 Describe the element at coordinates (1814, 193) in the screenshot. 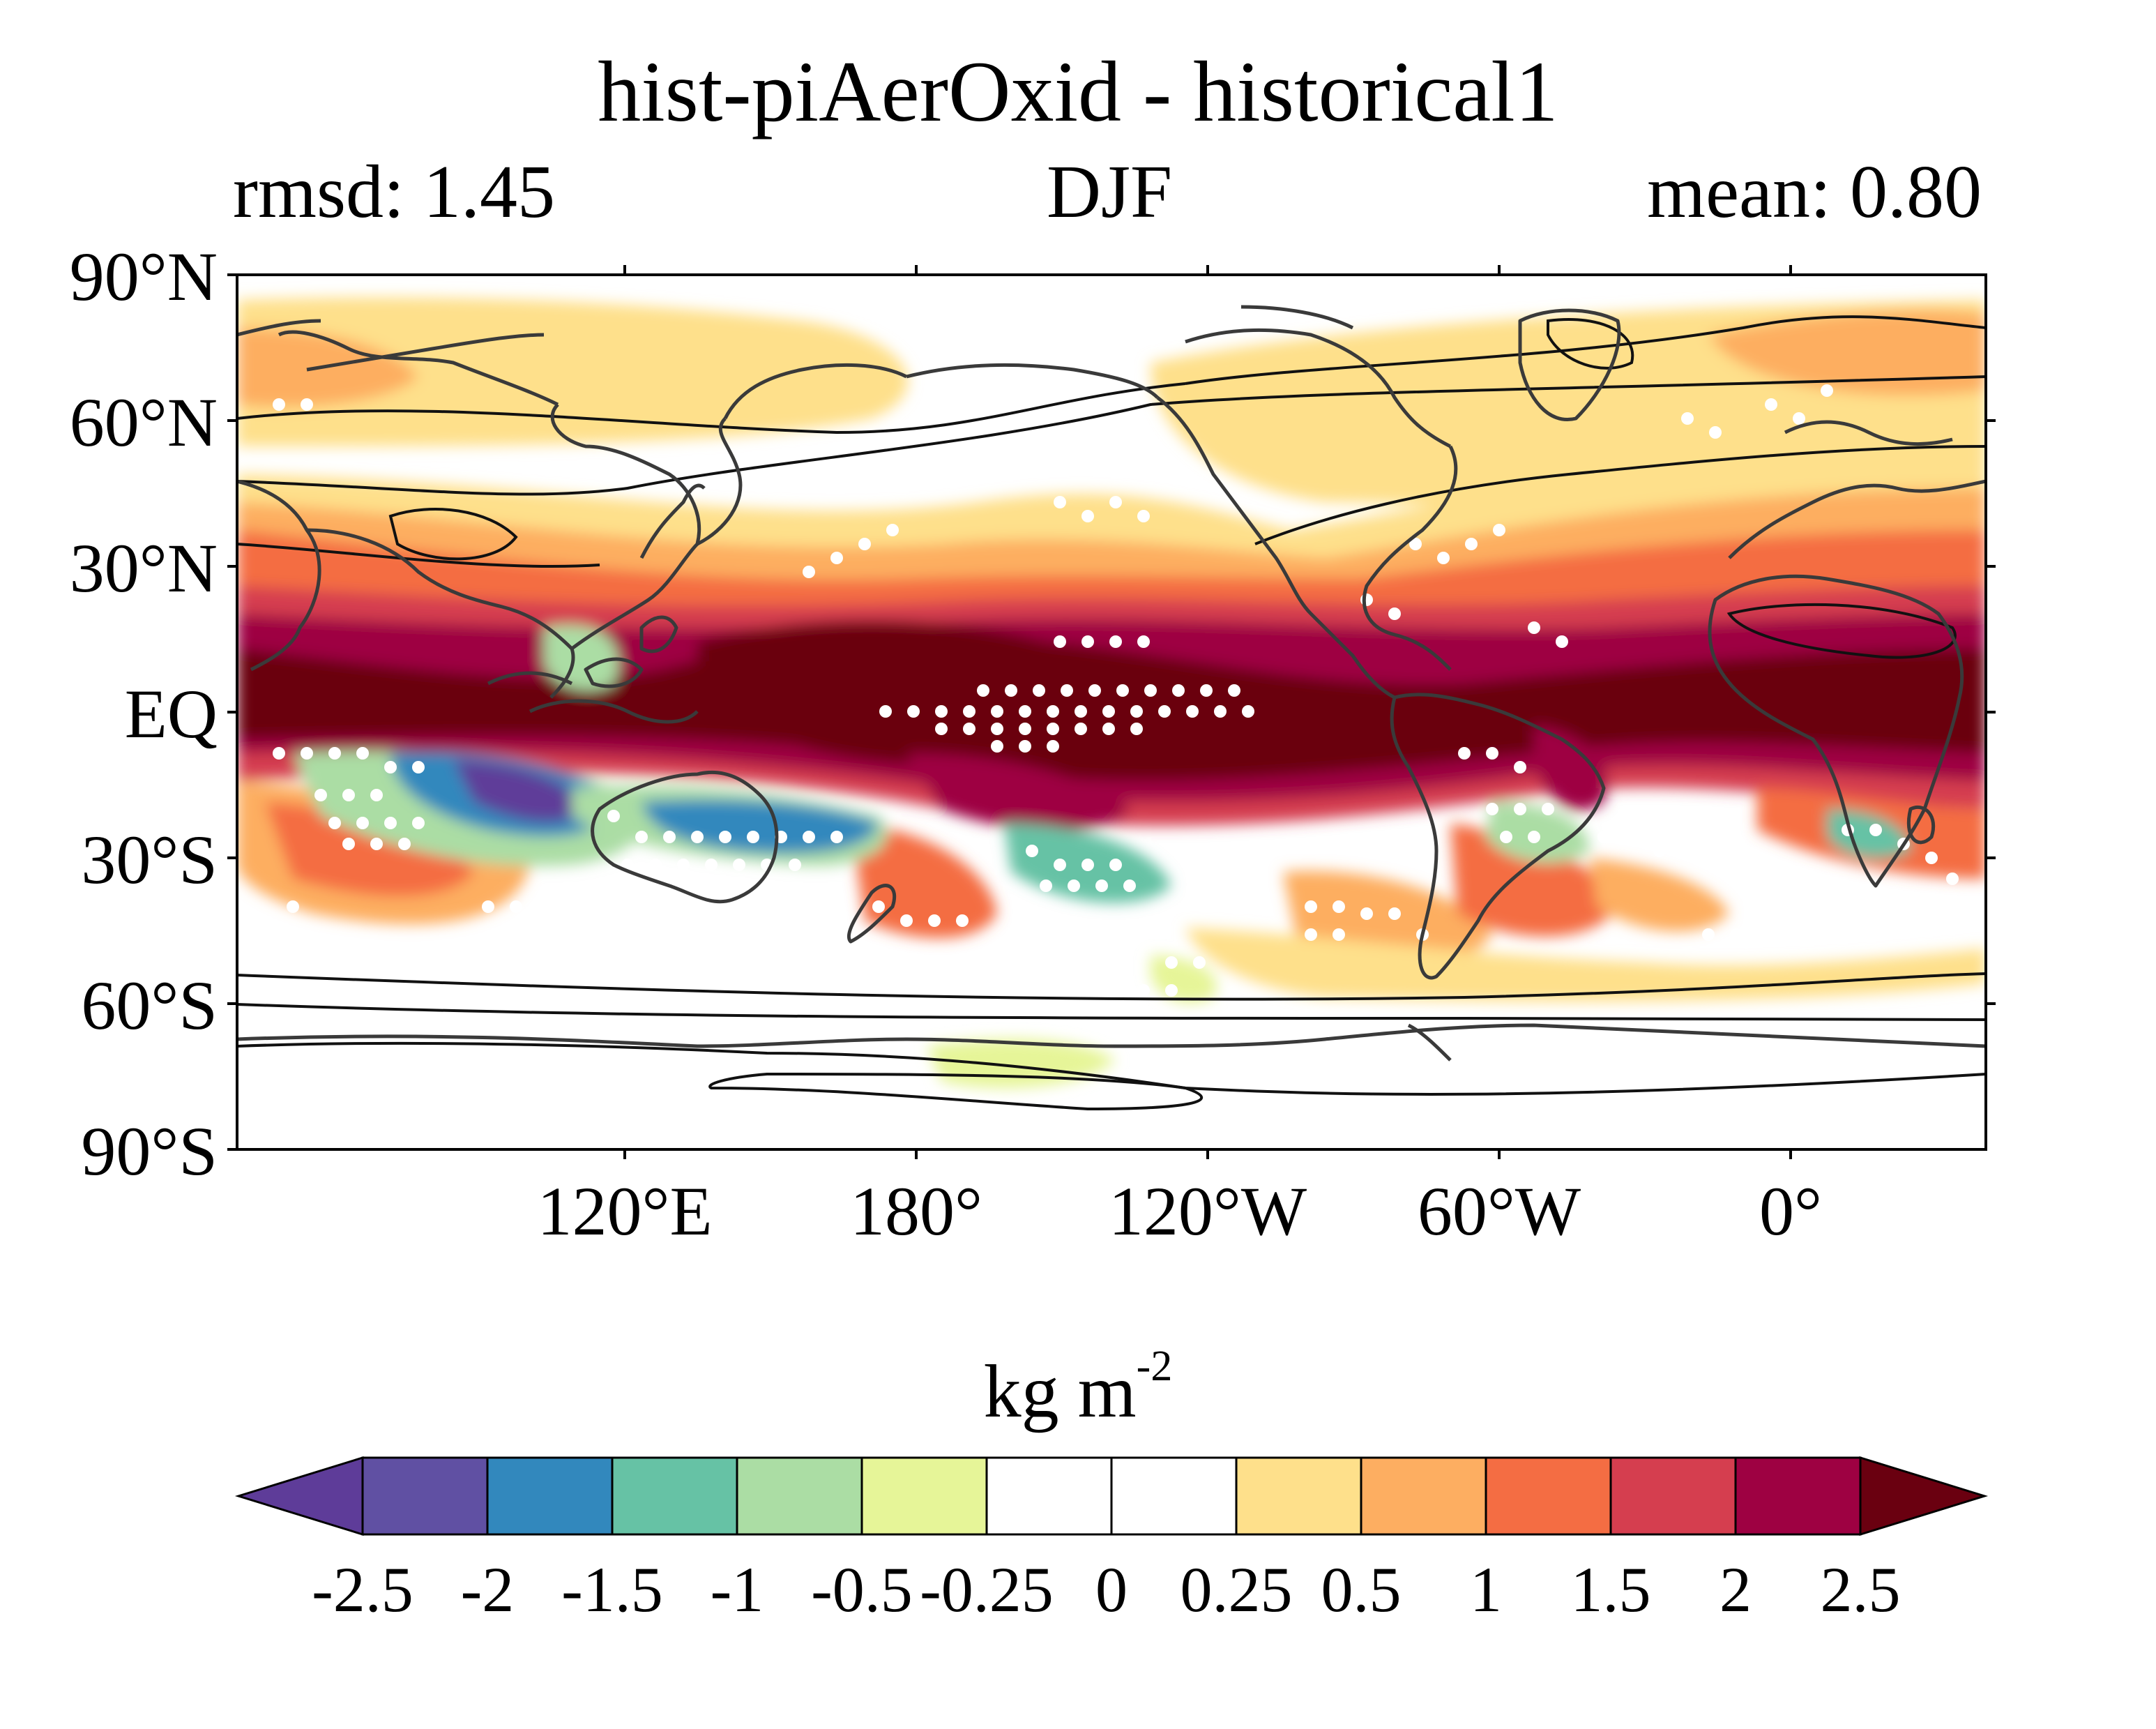

I see `mean-label: mean: 0.80` at that location.